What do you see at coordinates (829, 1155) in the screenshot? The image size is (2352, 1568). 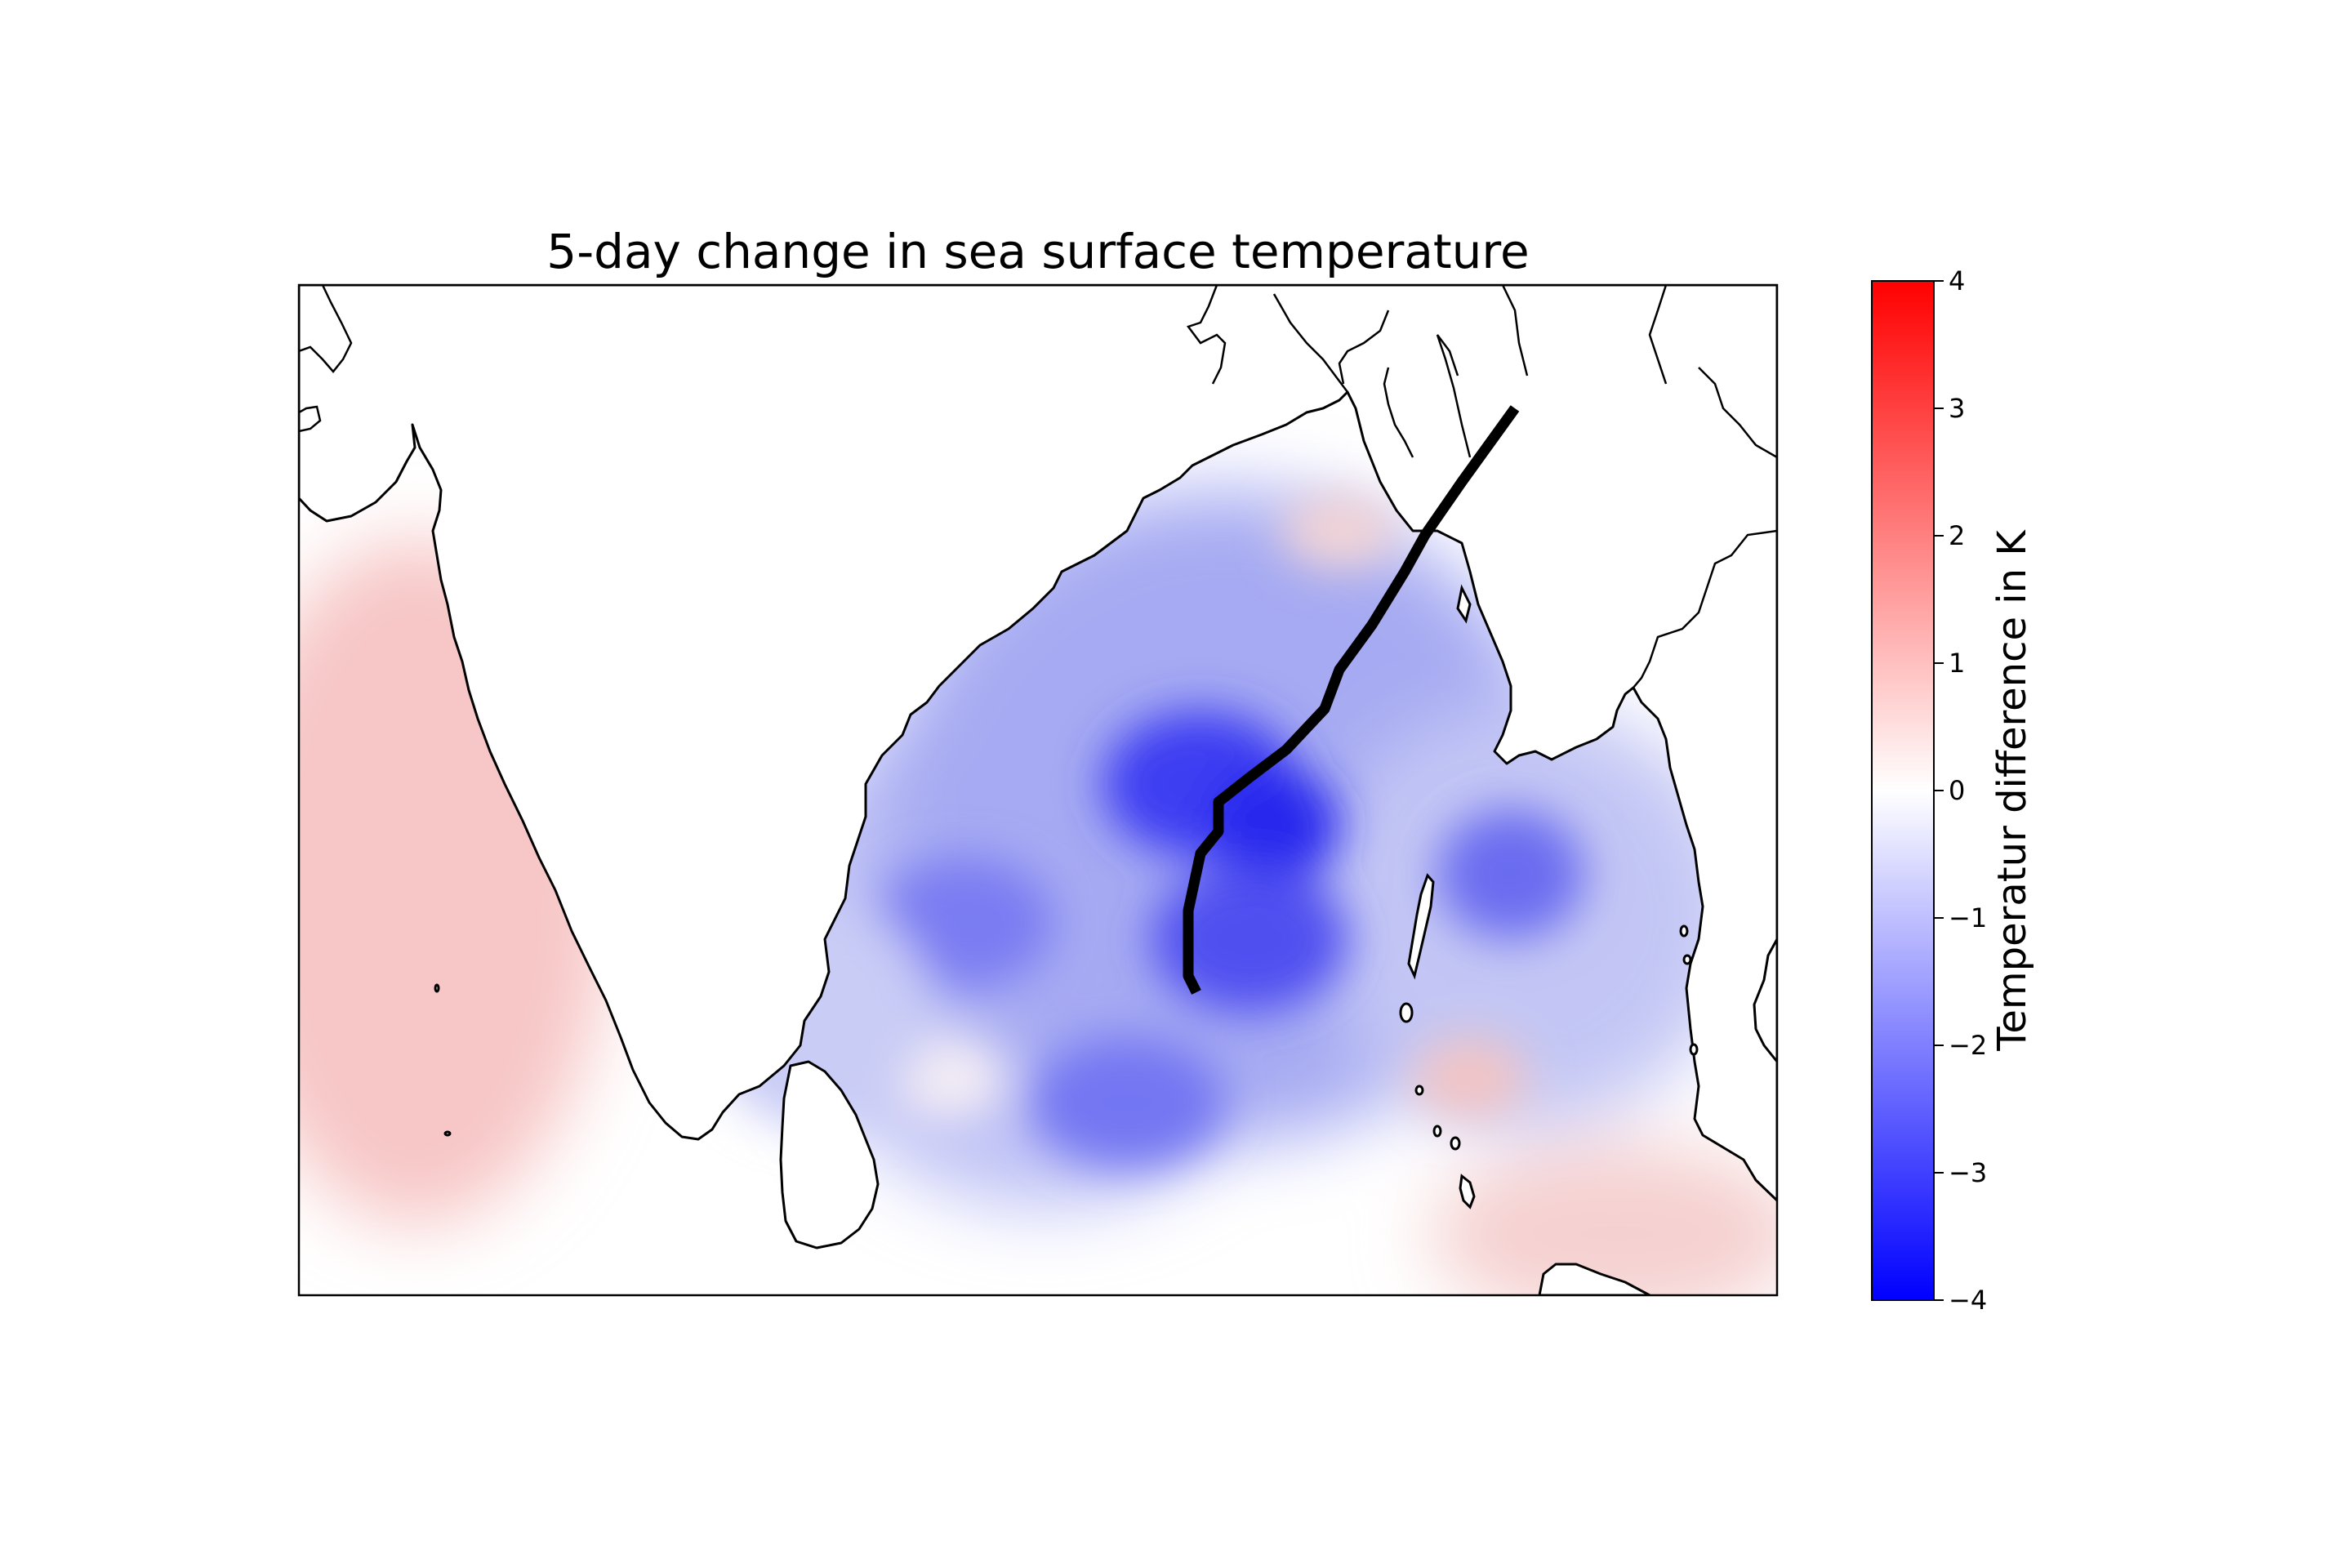 I see `sri-lanka` at bounding box center [829, 1155].